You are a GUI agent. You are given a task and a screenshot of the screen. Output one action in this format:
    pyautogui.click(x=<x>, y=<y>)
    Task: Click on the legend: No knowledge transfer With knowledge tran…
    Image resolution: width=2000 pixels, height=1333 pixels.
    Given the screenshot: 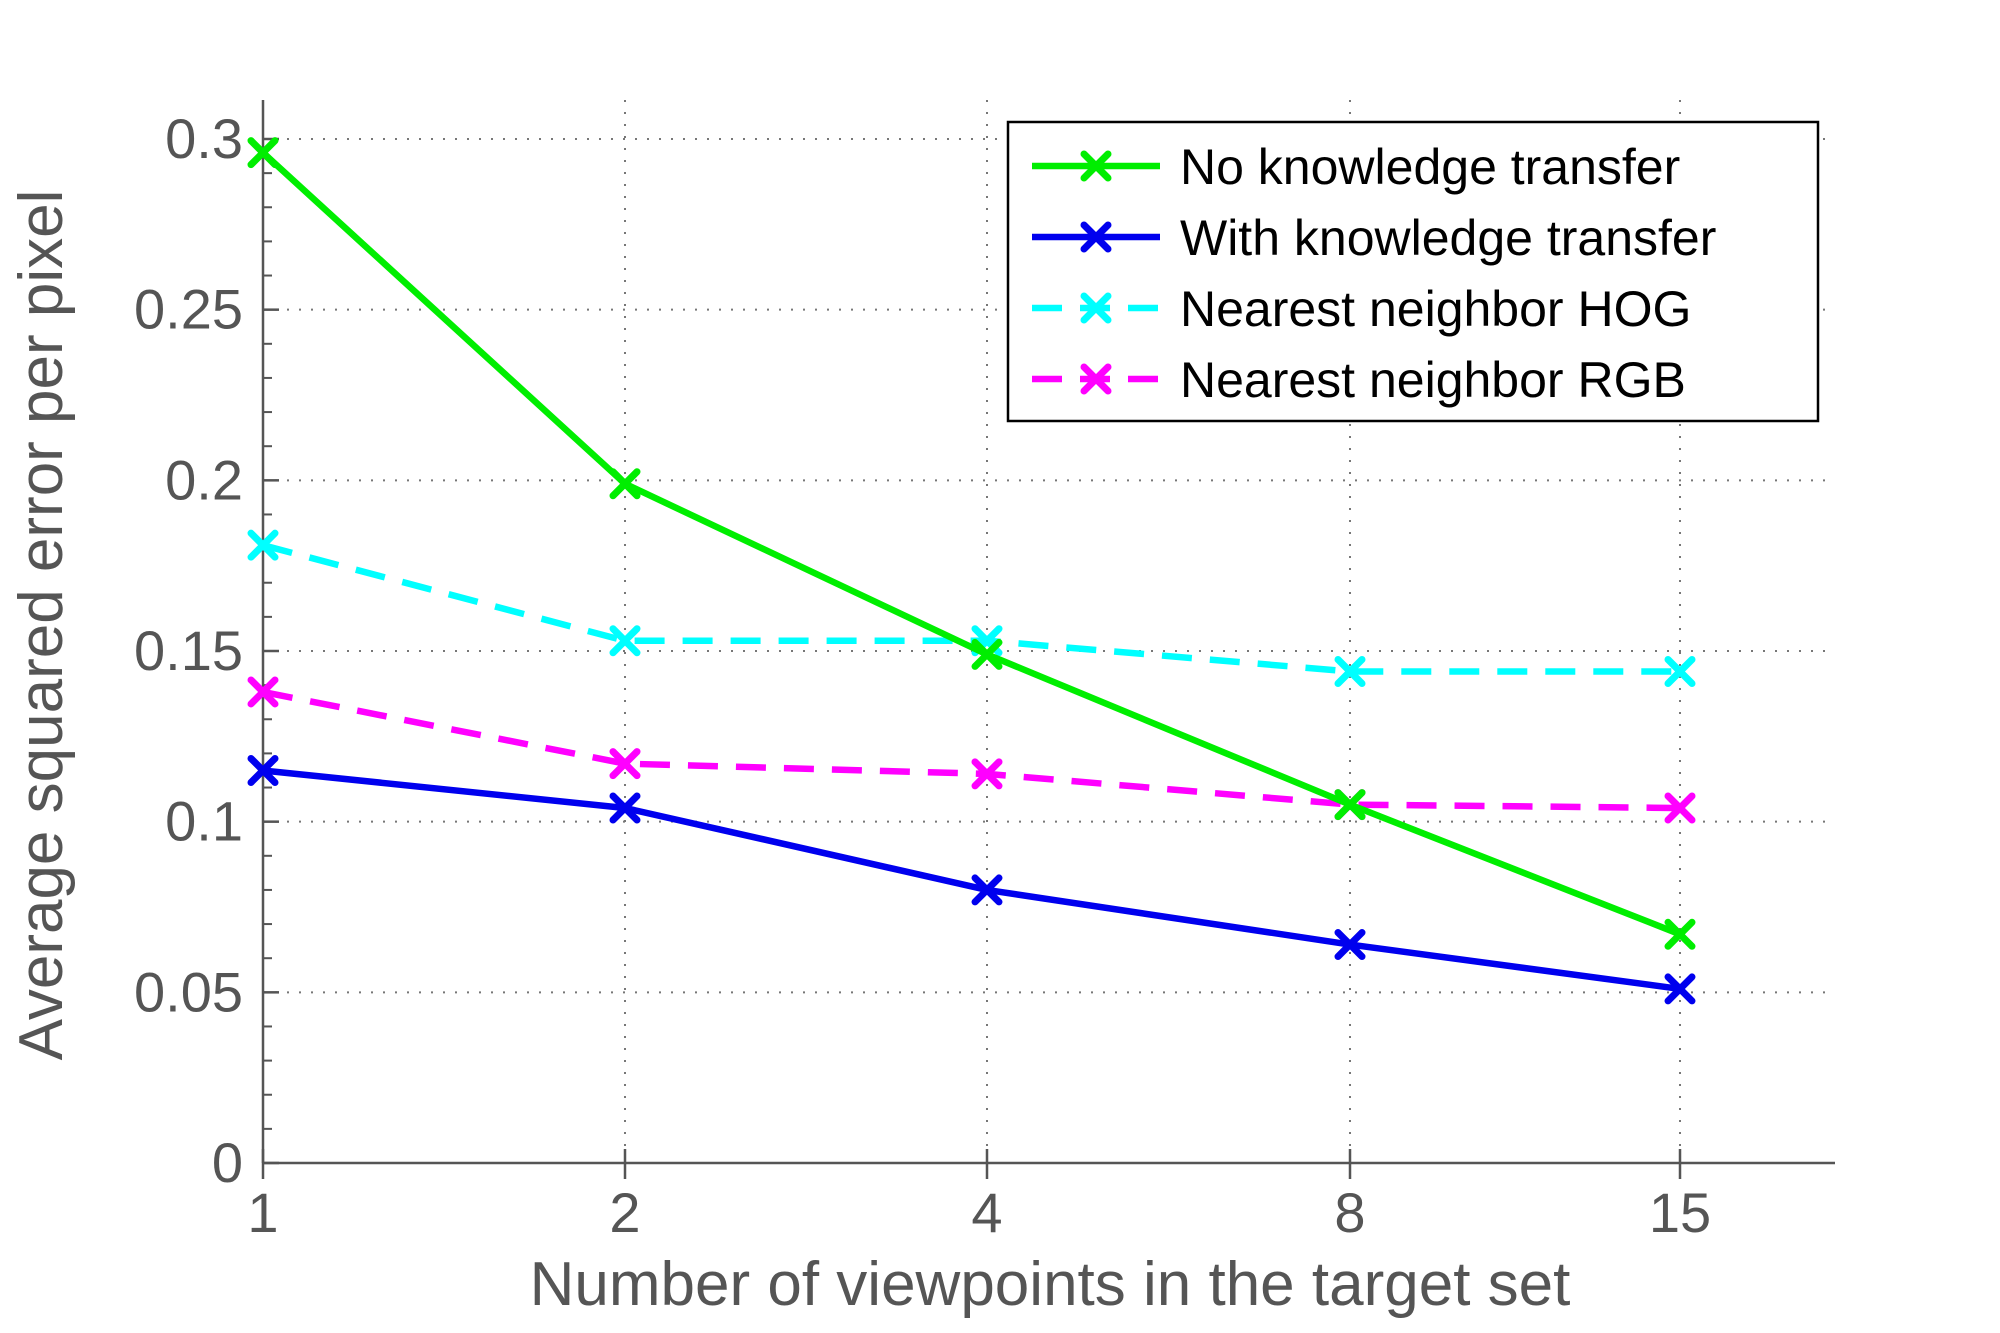 What is the action you would take?
    pyautogui.click(x=1413, y=271)
    